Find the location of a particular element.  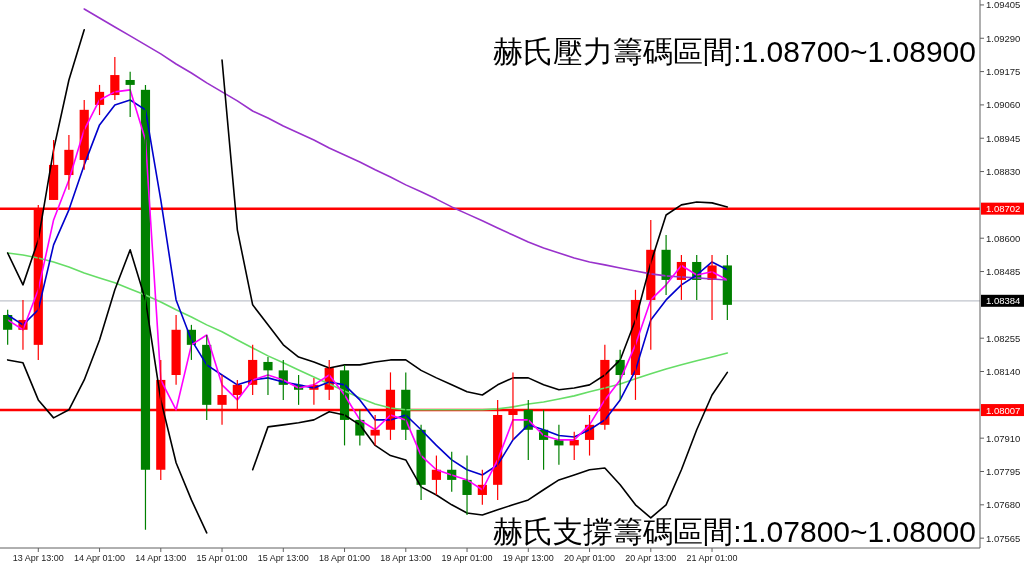

ref-line-label: 1.08007 is located at coordinates (1003, 410).